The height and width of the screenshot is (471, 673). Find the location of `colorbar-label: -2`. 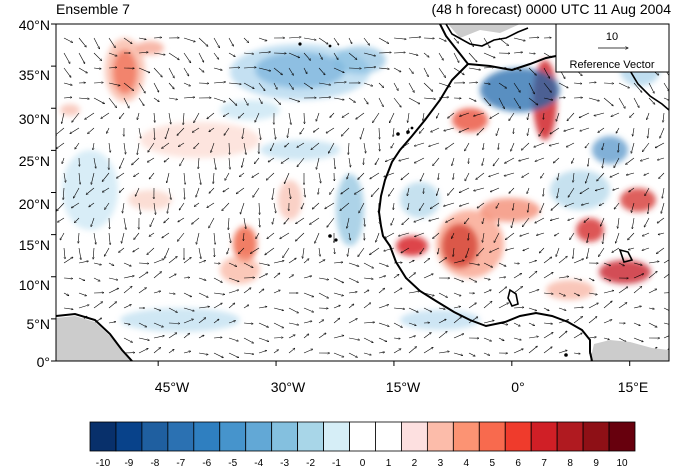

colorbar-label: -2 is located at coordinates (311, 463).